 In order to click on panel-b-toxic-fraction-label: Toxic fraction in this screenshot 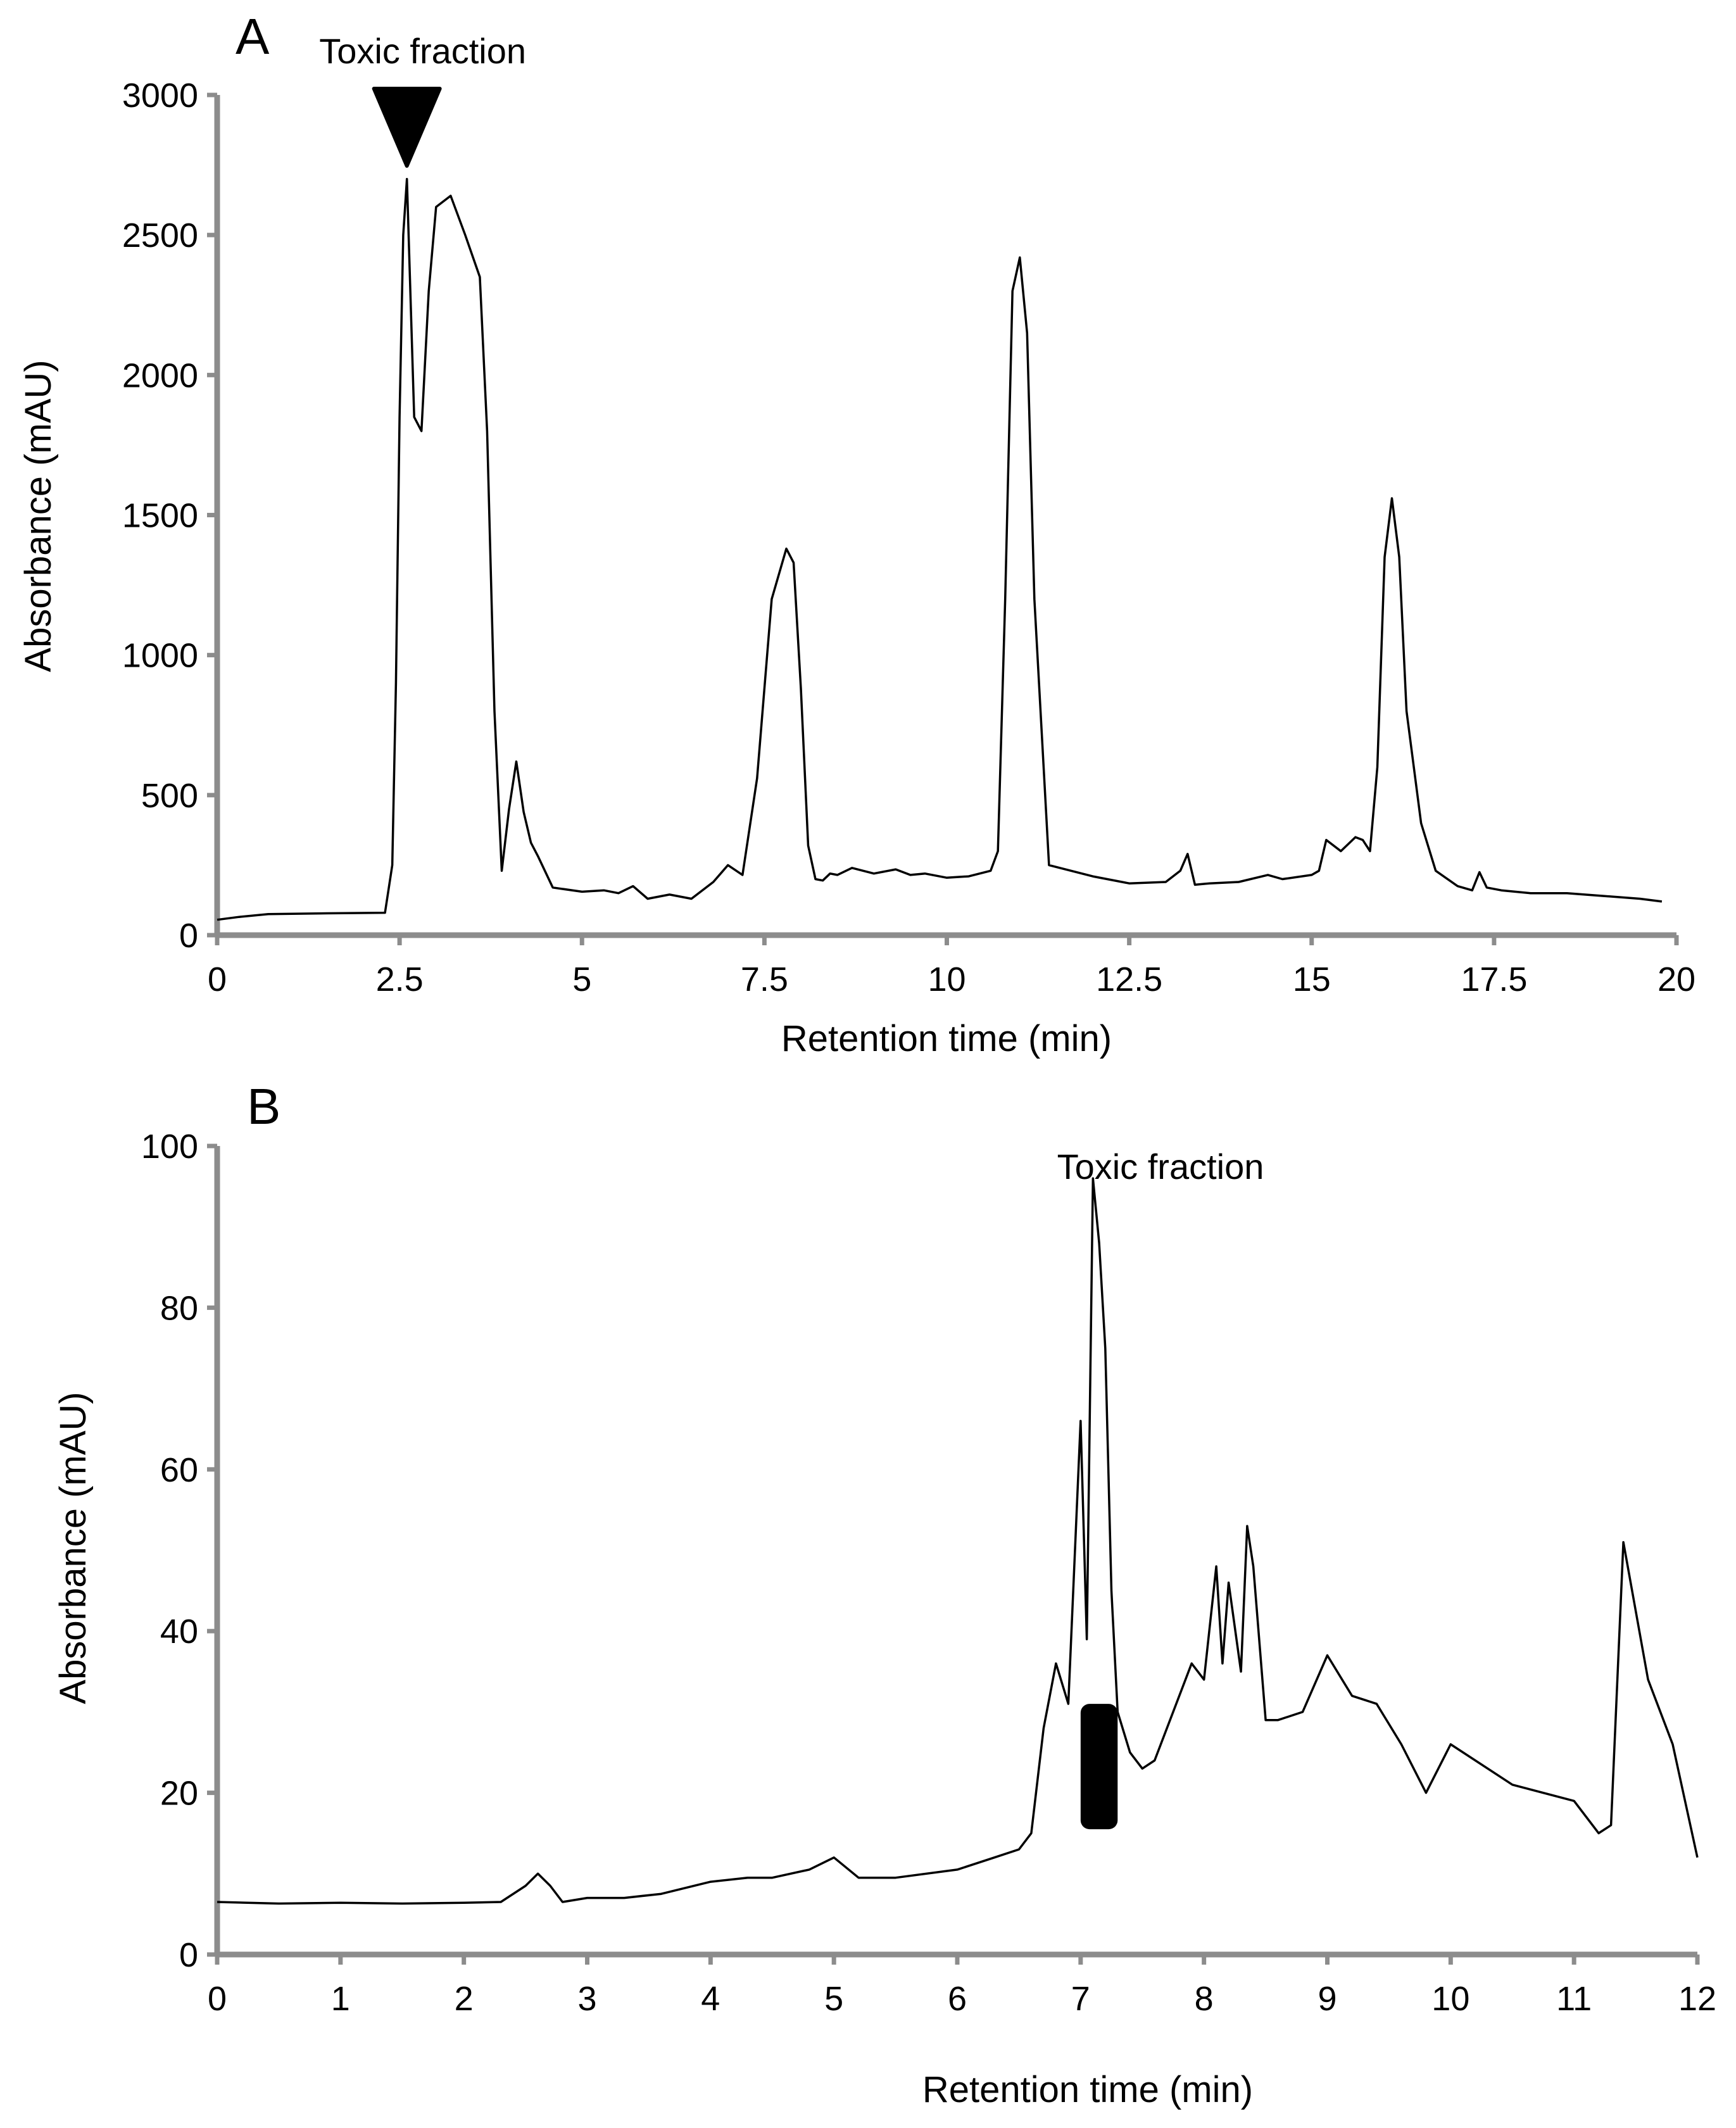, I will do `click(1160, 1167)`.